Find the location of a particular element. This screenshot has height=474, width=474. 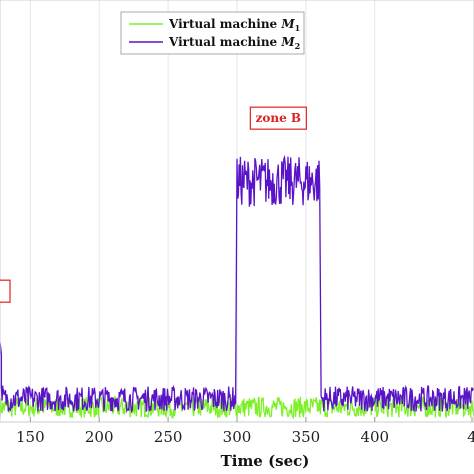

x-axis-ticks: 150 200 250 300 350 400 4 is located at coordinates (245, 431).